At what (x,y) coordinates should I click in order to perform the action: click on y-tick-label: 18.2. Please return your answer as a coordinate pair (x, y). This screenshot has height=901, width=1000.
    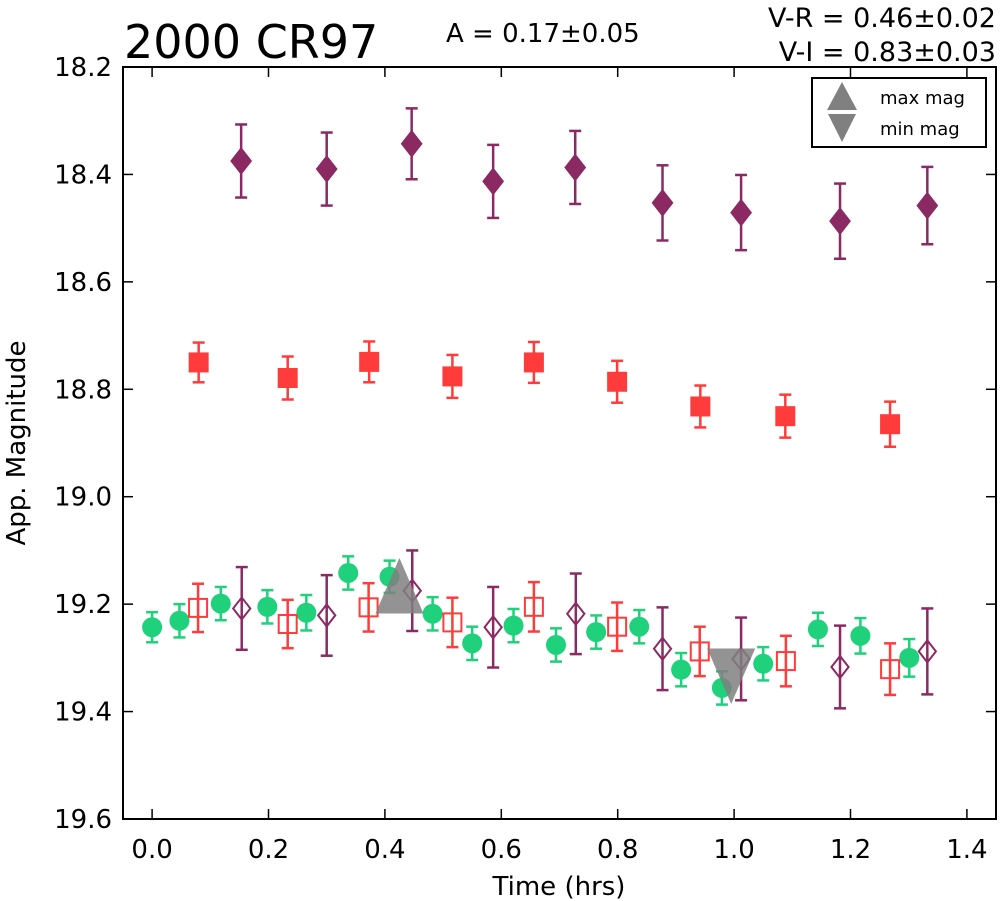
    Looking at the image, I should click on (83, 68).